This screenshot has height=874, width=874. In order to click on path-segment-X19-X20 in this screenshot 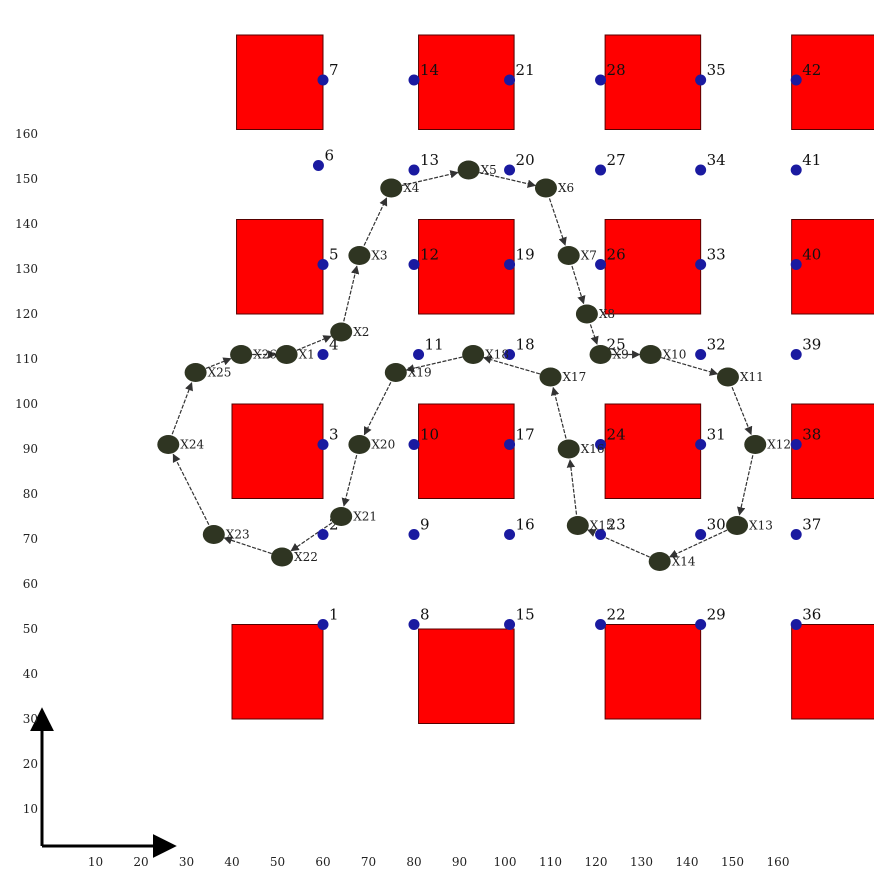, I will do `click(377, 409)`.